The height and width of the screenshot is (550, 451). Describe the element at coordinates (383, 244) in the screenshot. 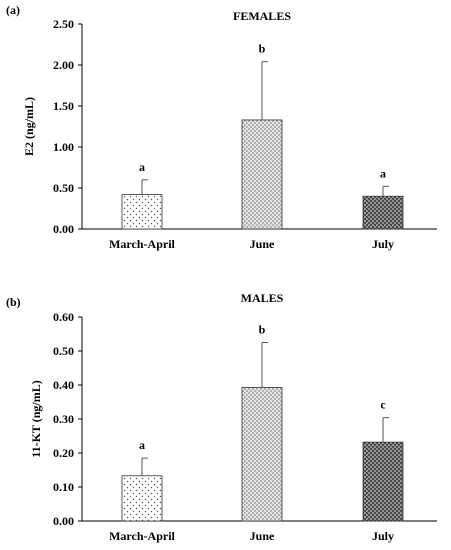

I see `females-category-label-2: July` at that location.